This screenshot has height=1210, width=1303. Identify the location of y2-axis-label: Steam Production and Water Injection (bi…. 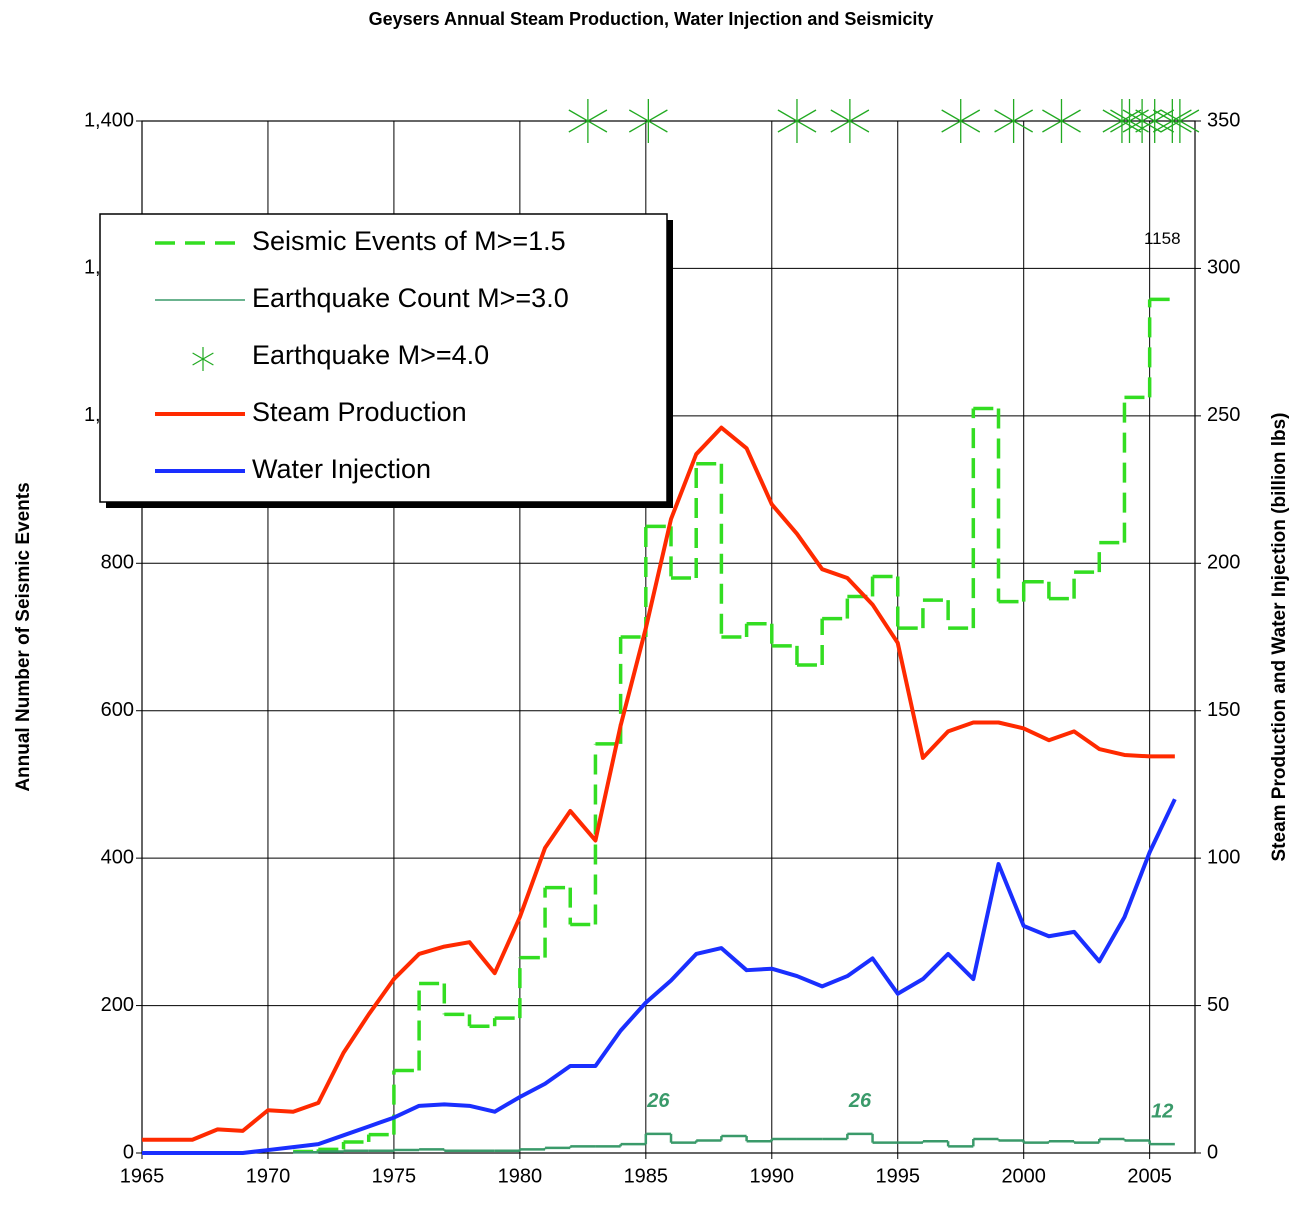
(1279, 637).